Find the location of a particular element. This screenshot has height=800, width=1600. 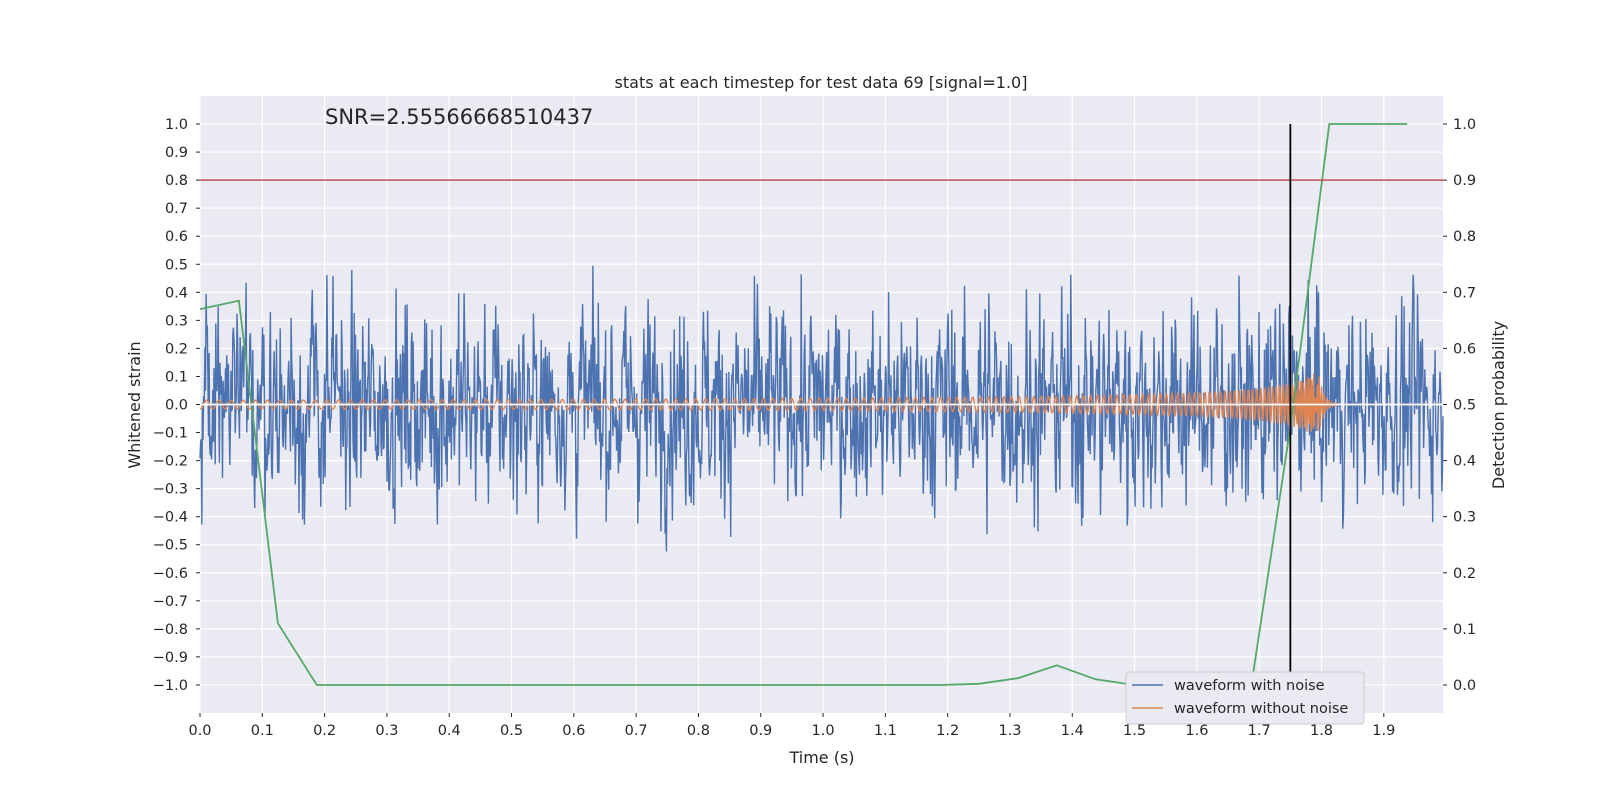

y-right-tick-label: 0.1 is located at coordinates (1464, 630).